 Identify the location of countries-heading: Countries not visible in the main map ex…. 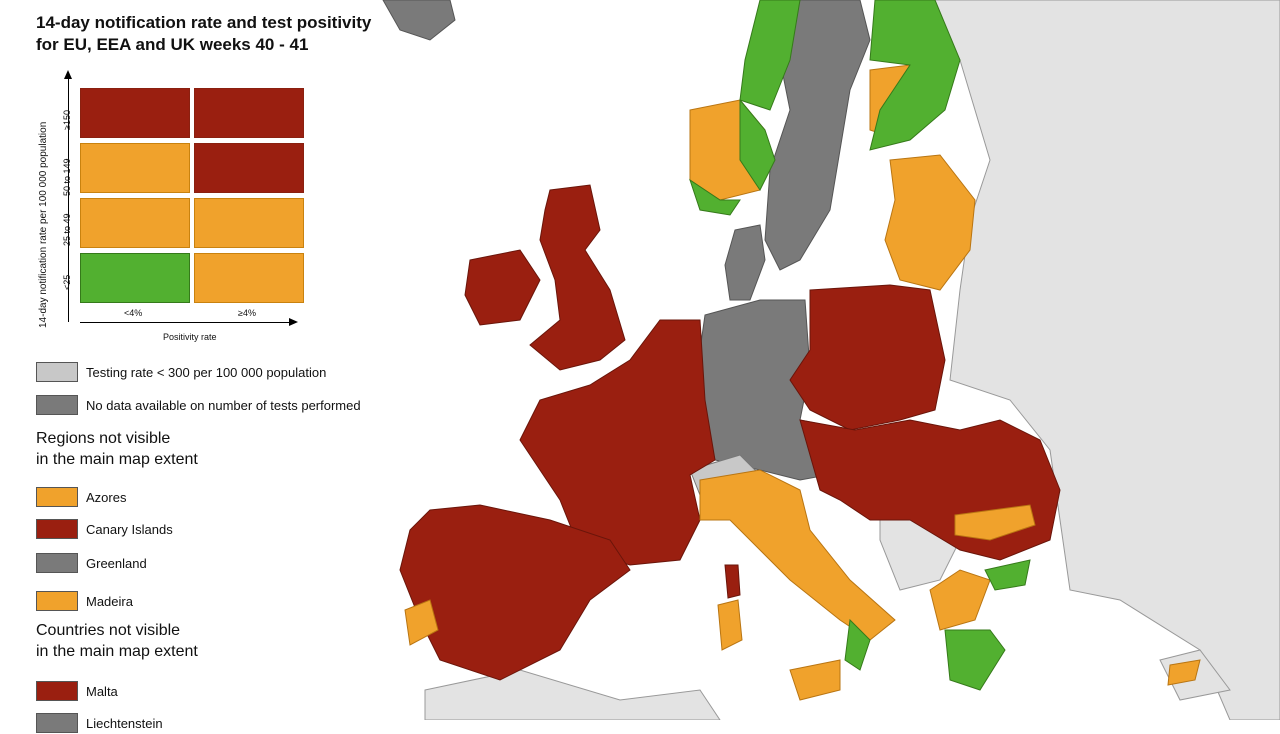
(117, 641).